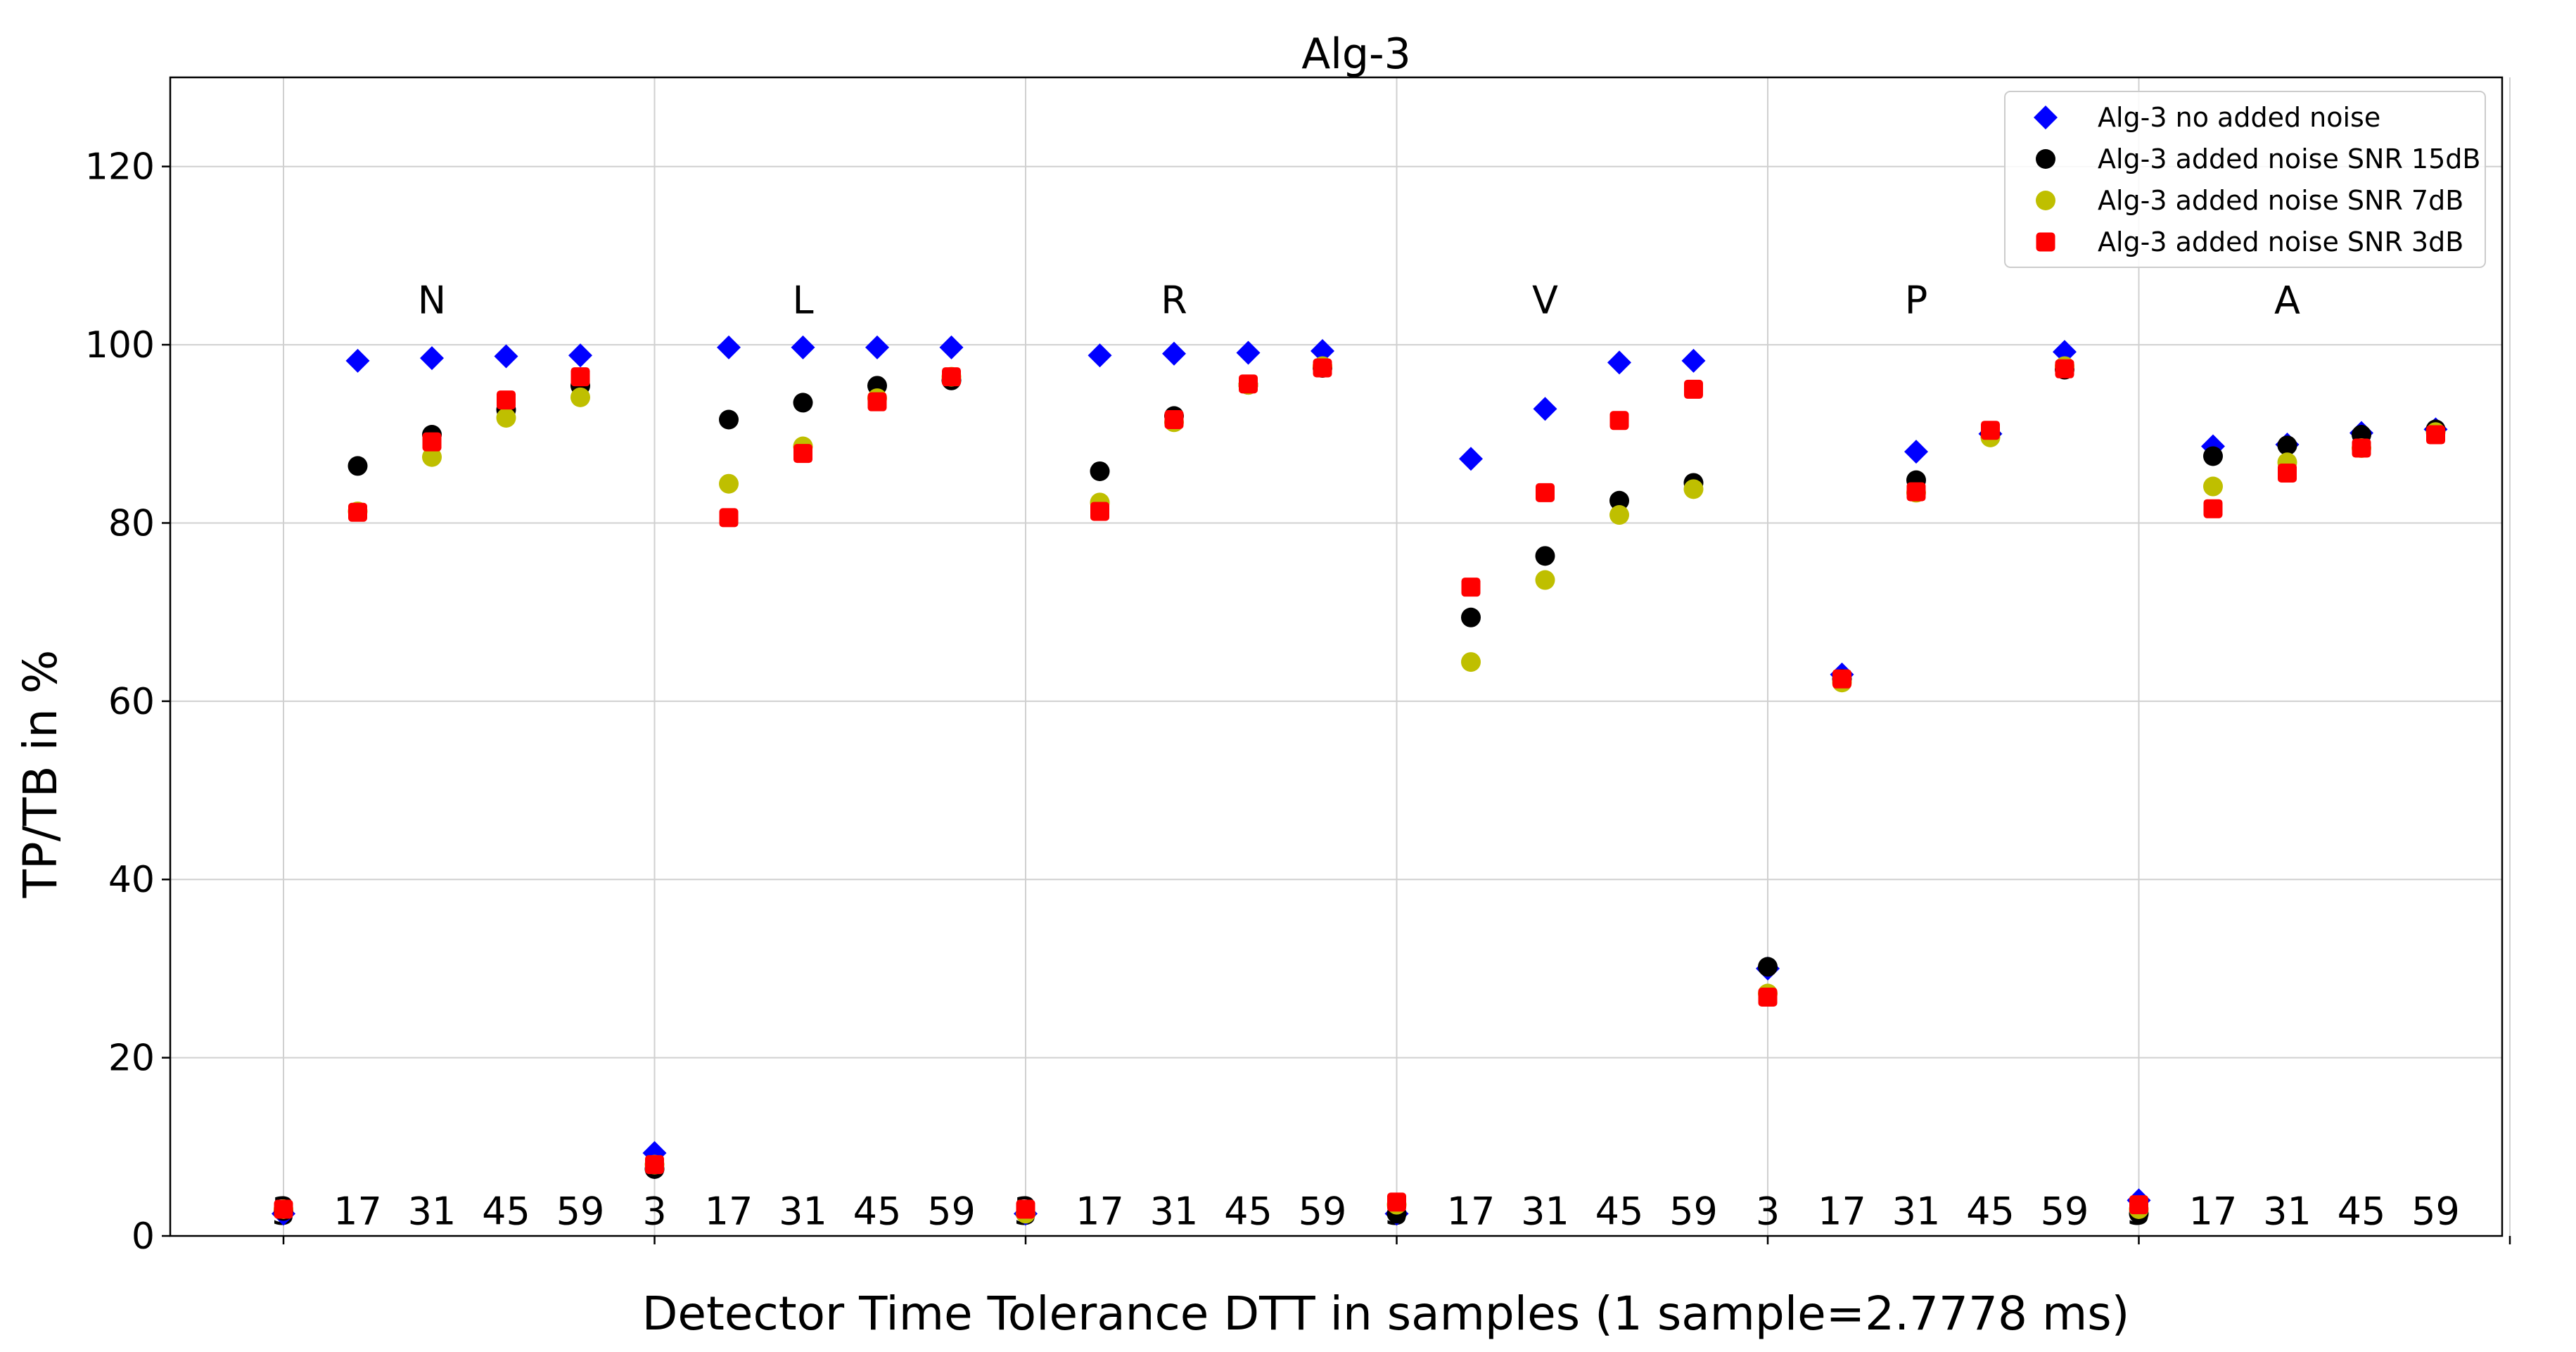  Describe the element at coordinates (143, 1237) in the screenshot. I see `y-tick-label: 0` at that location.